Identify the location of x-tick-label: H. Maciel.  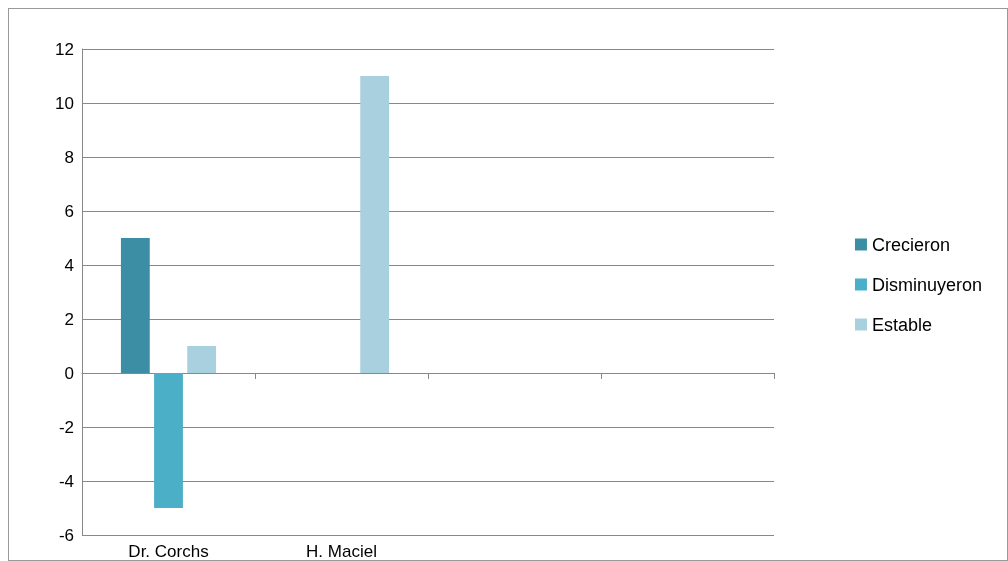
(341, 551).